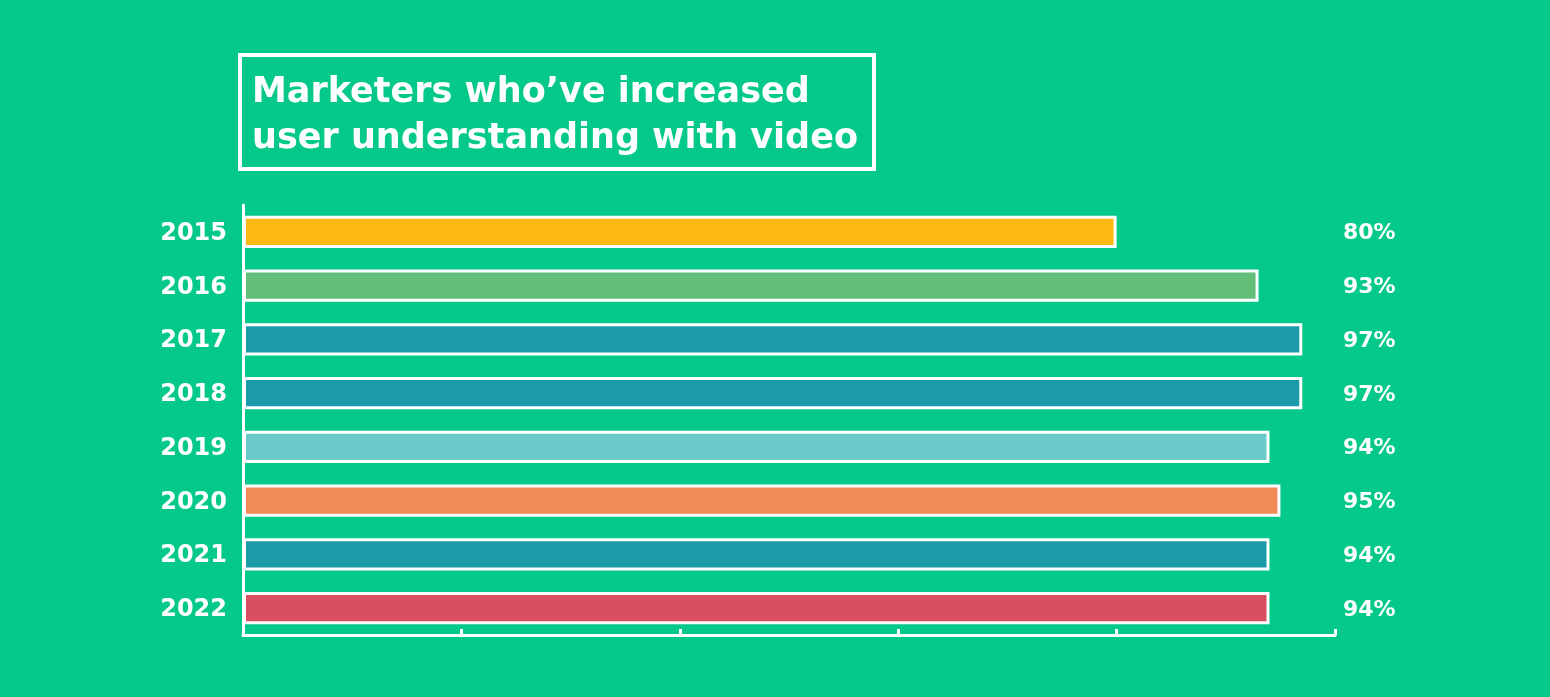 The width and height of the screenshot is (1550, 697). What do you see at coordinates (1369, 501) in the screenshot?
I see `data-label: 95%` at bounding box center [1369, 501].